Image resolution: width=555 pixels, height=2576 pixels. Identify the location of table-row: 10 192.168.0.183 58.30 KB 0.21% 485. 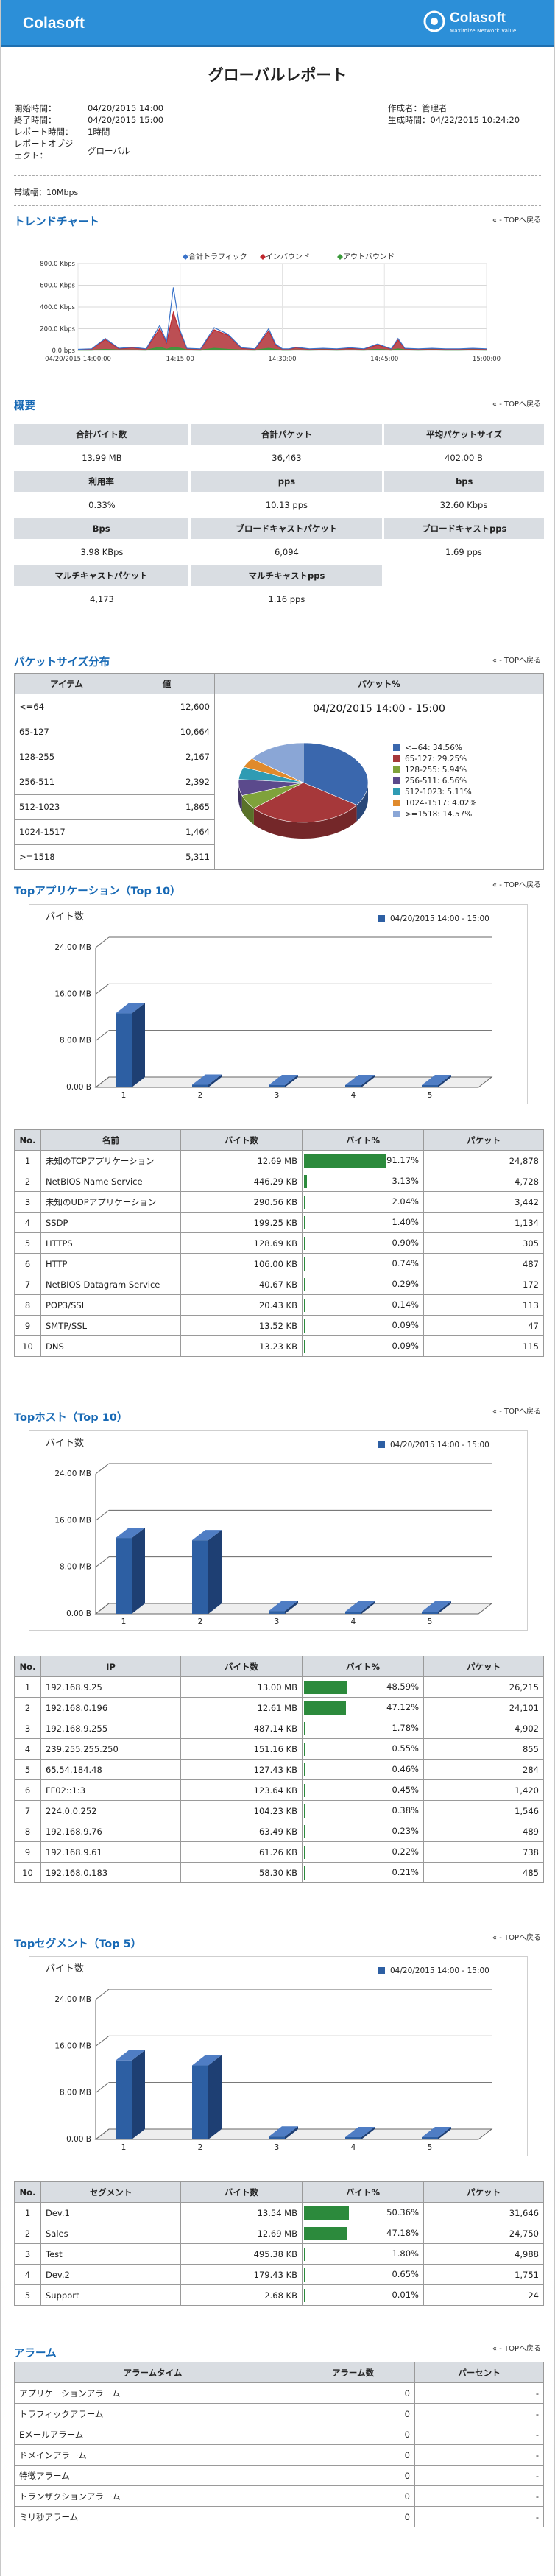
(279, 1872).